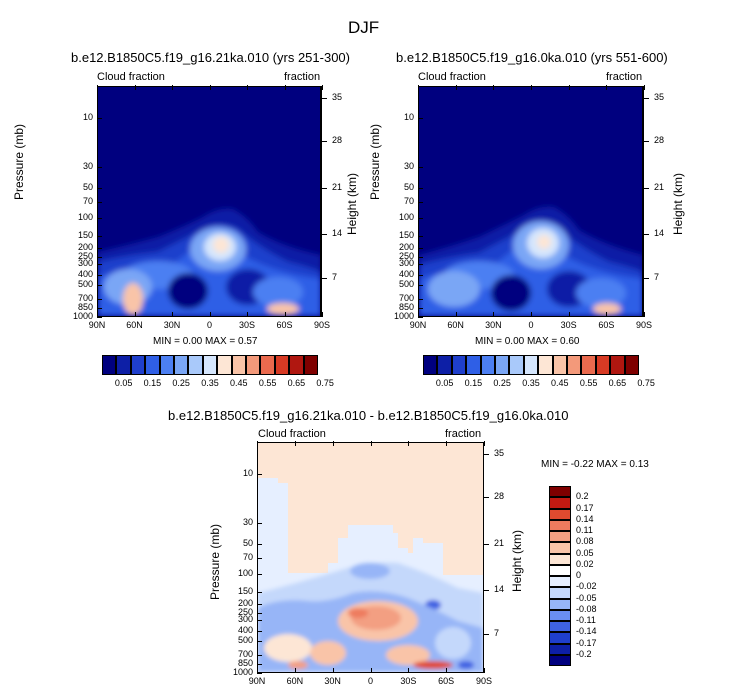  What do you see at coordinates (324, 98) in the screenshot?
I see `panel-a-y2tick-mark` at bounding box center [324, 98].